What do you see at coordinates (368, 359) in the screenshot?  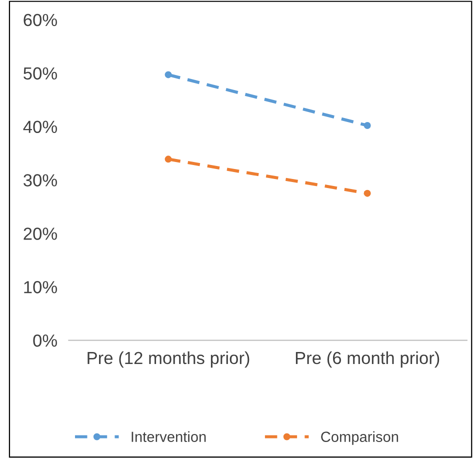 I see `x-tick-label: Pre (6 month prior)` at bounding box center [368, 359].